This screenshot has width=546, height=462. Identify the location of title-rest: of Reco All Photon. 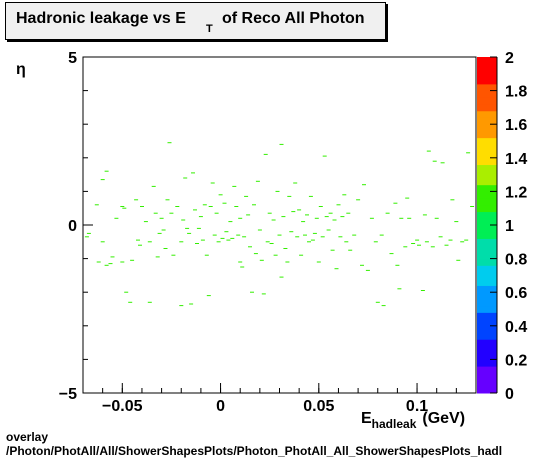
(293, 18).